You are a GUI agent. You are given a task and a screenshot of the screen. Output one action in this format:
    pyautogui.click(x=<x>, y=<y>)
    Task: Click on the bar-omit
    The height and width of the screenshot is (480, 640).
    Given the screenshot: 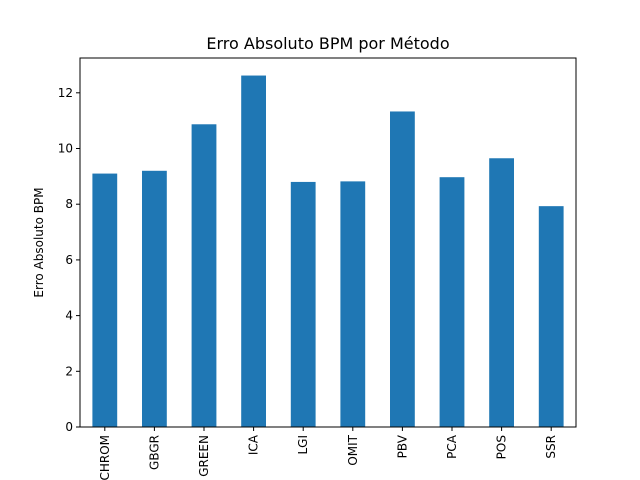 What is the action you would take?
    pyautogui.click(x=353, y=304)
    